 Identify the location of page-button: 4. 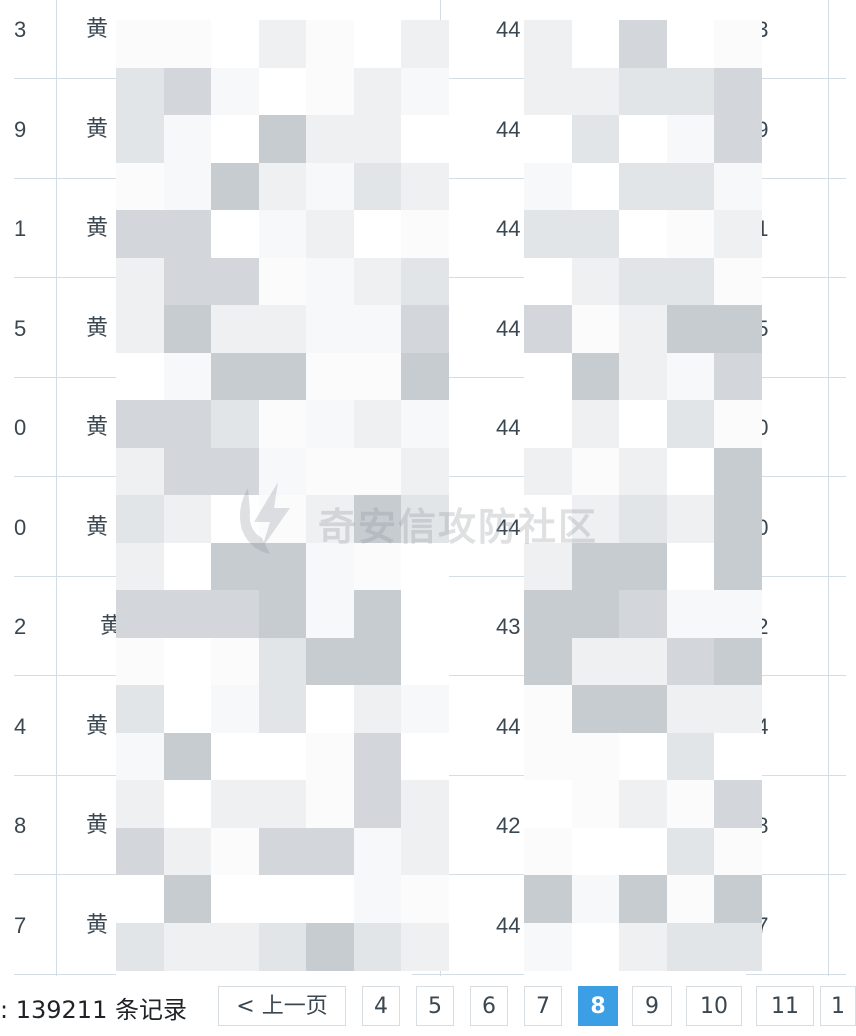
(381, 1006).